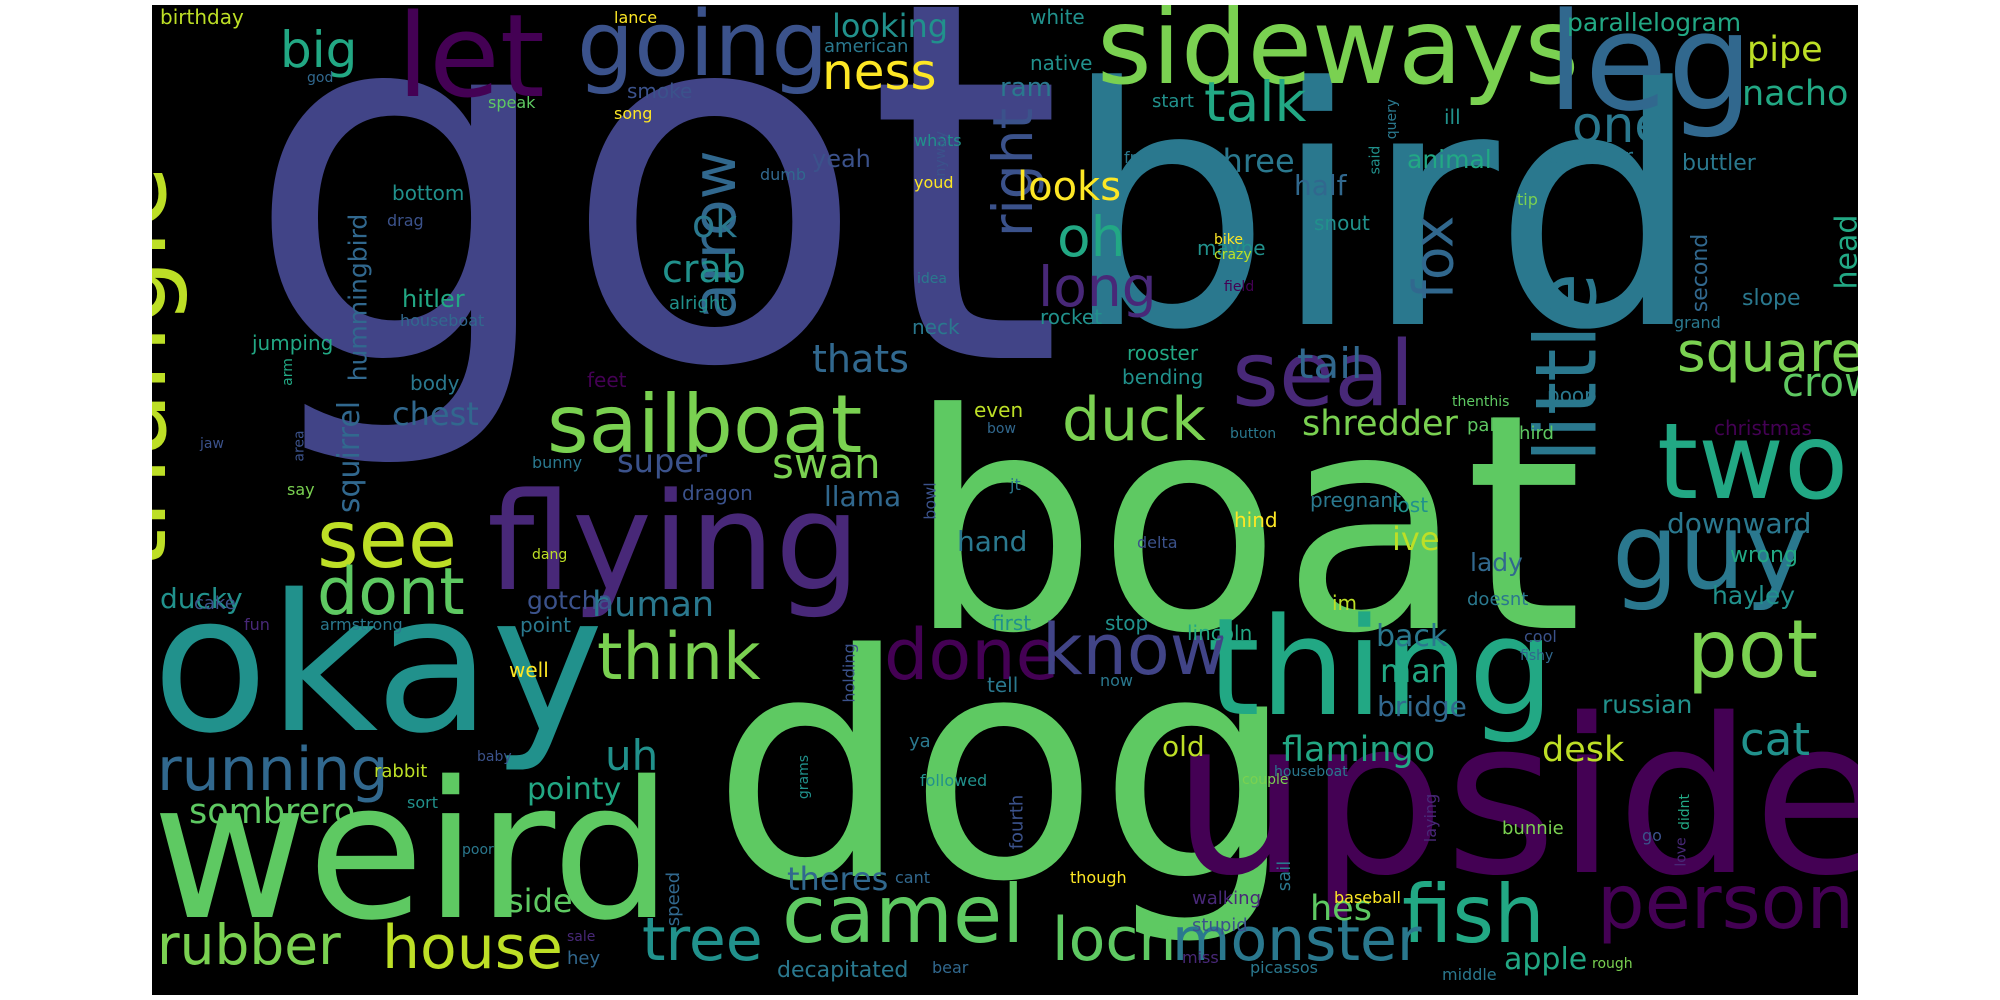 The height and width of the screenshot is (1000, 2000). Describe the element at coordinates (1572, 395) in the screenshot. I see `word: poop` at that location.